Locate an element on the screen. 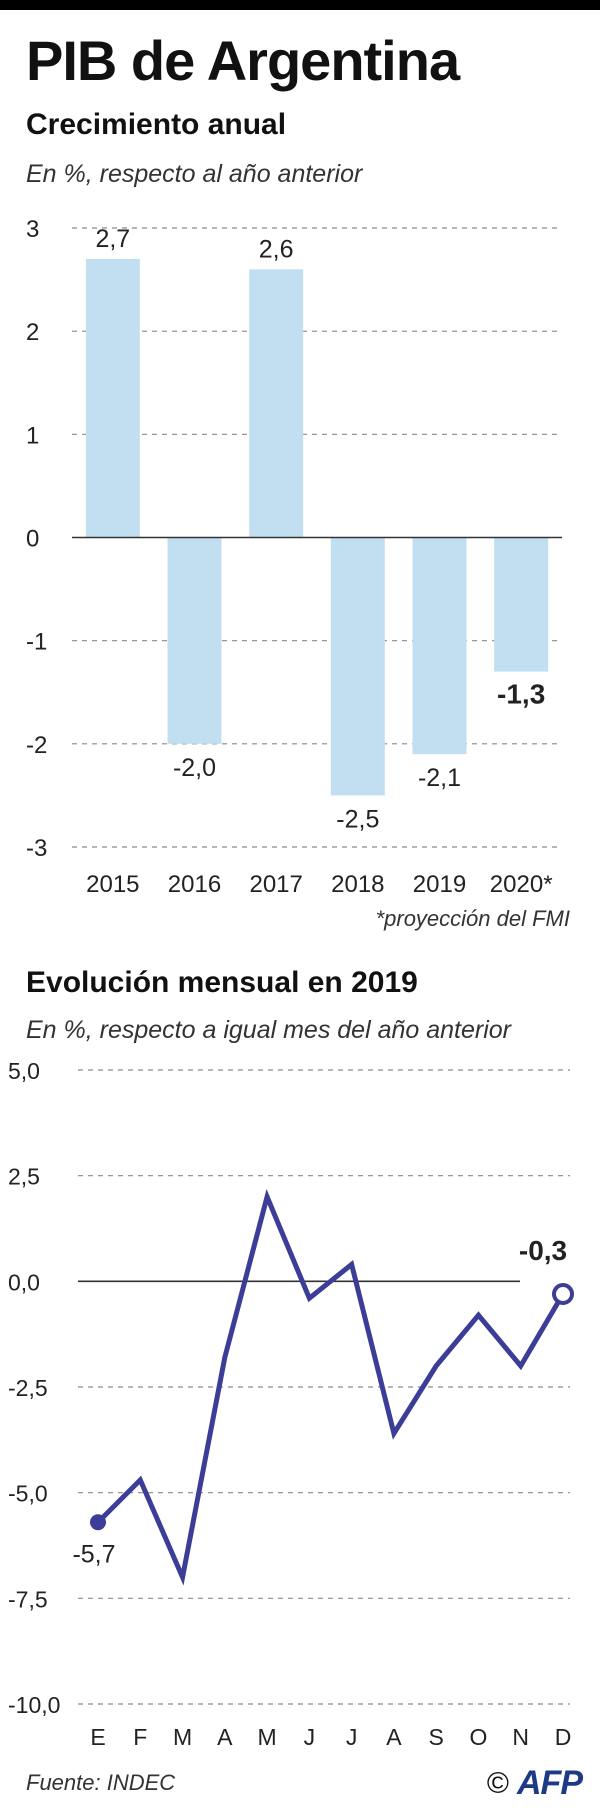 The height and width of the screenshot is (1812, 600). x-tick-label: 2015 is located at coordinates (112, 884).